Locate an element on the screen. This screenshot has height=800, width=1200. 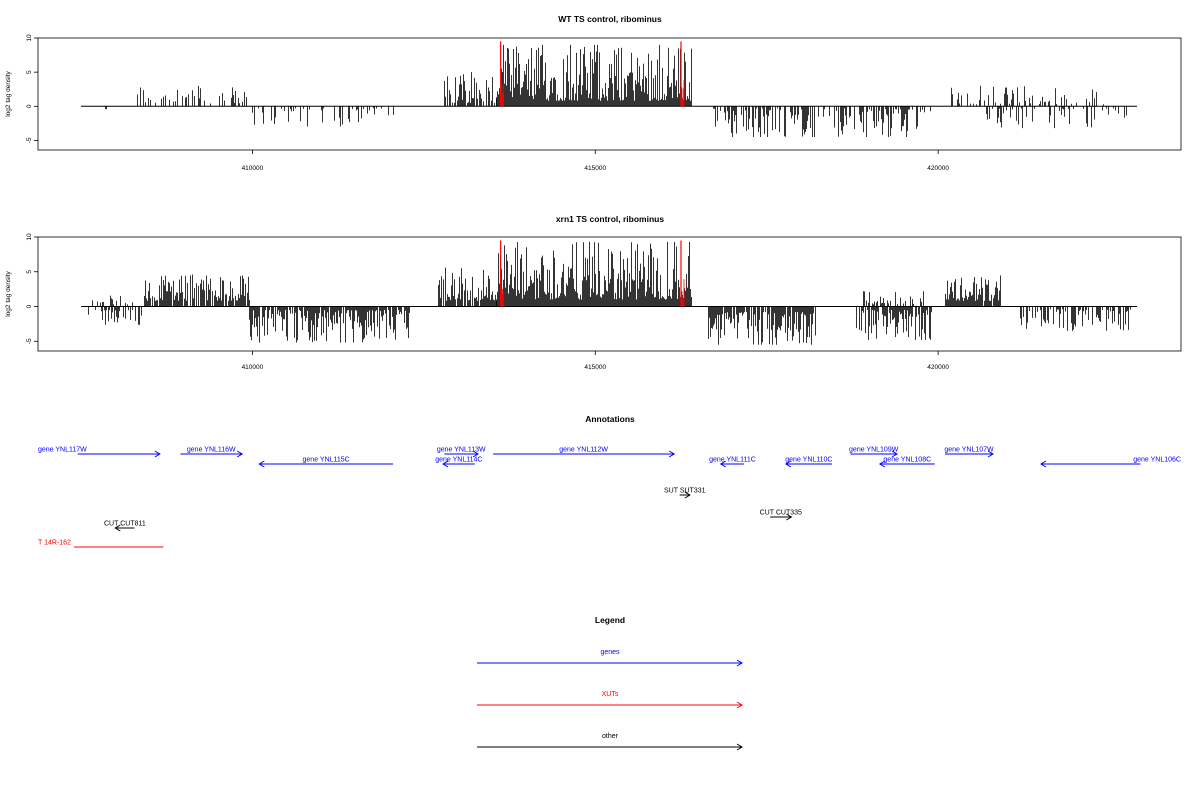
annotation-label: gene YNL107W is located at coordinates (969, 450).